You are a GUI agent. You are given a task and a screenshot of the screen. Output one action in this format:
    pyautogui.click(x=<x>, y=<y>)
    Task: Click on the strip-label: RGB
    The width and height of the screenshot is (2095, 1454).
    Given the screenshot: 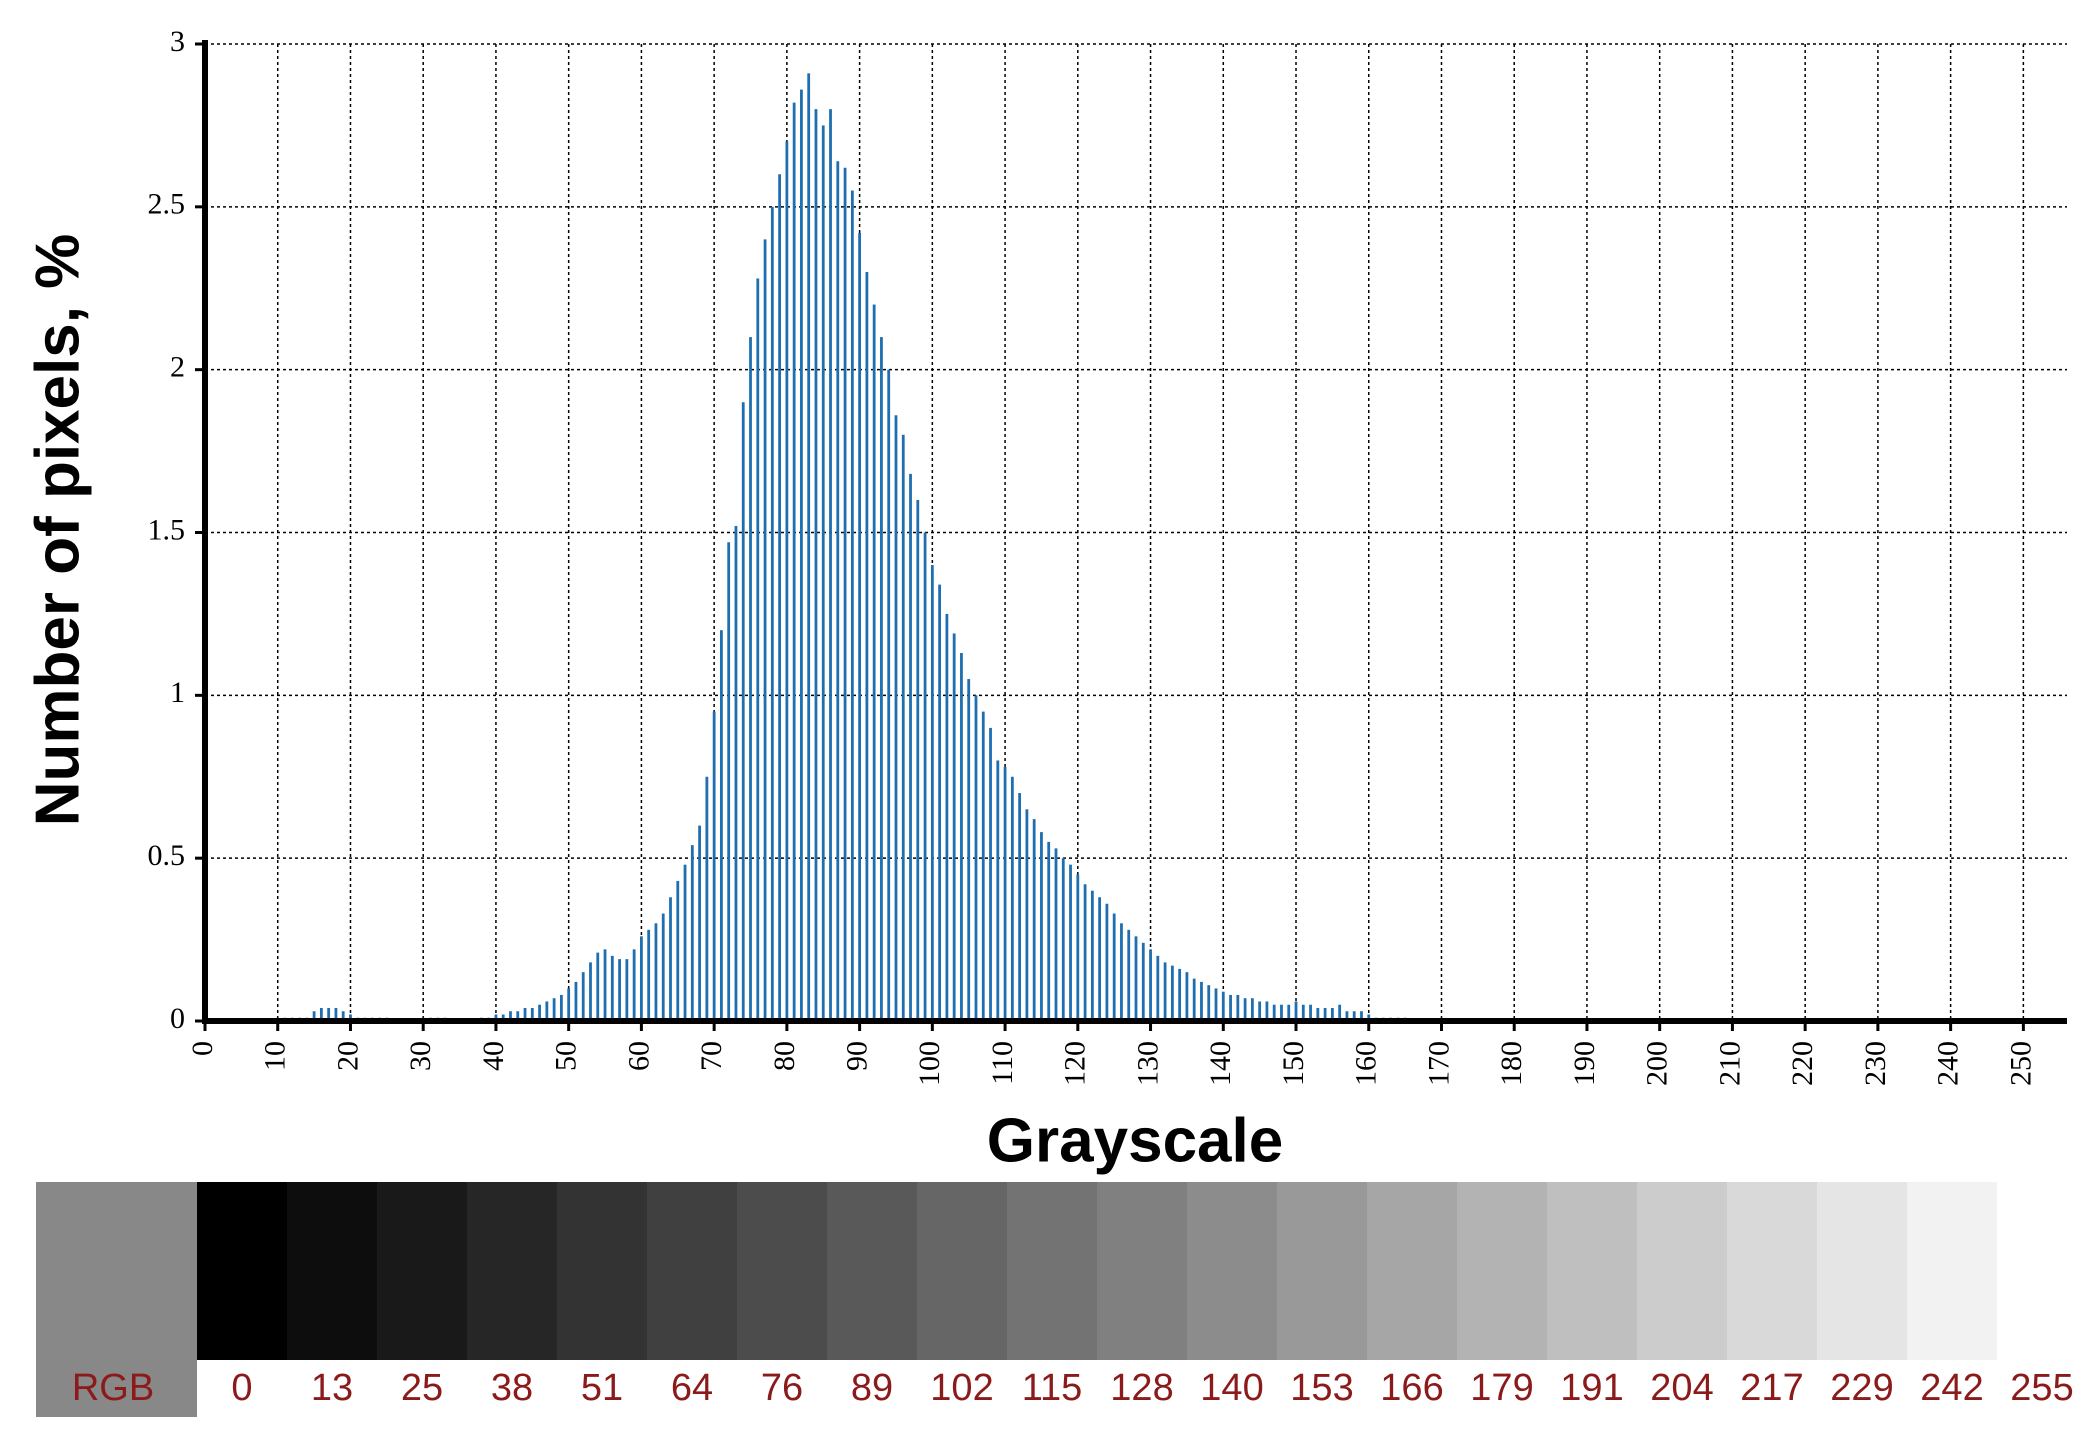 What is the action you would take?
    pyautogui.click(x=113, y=1388)
    